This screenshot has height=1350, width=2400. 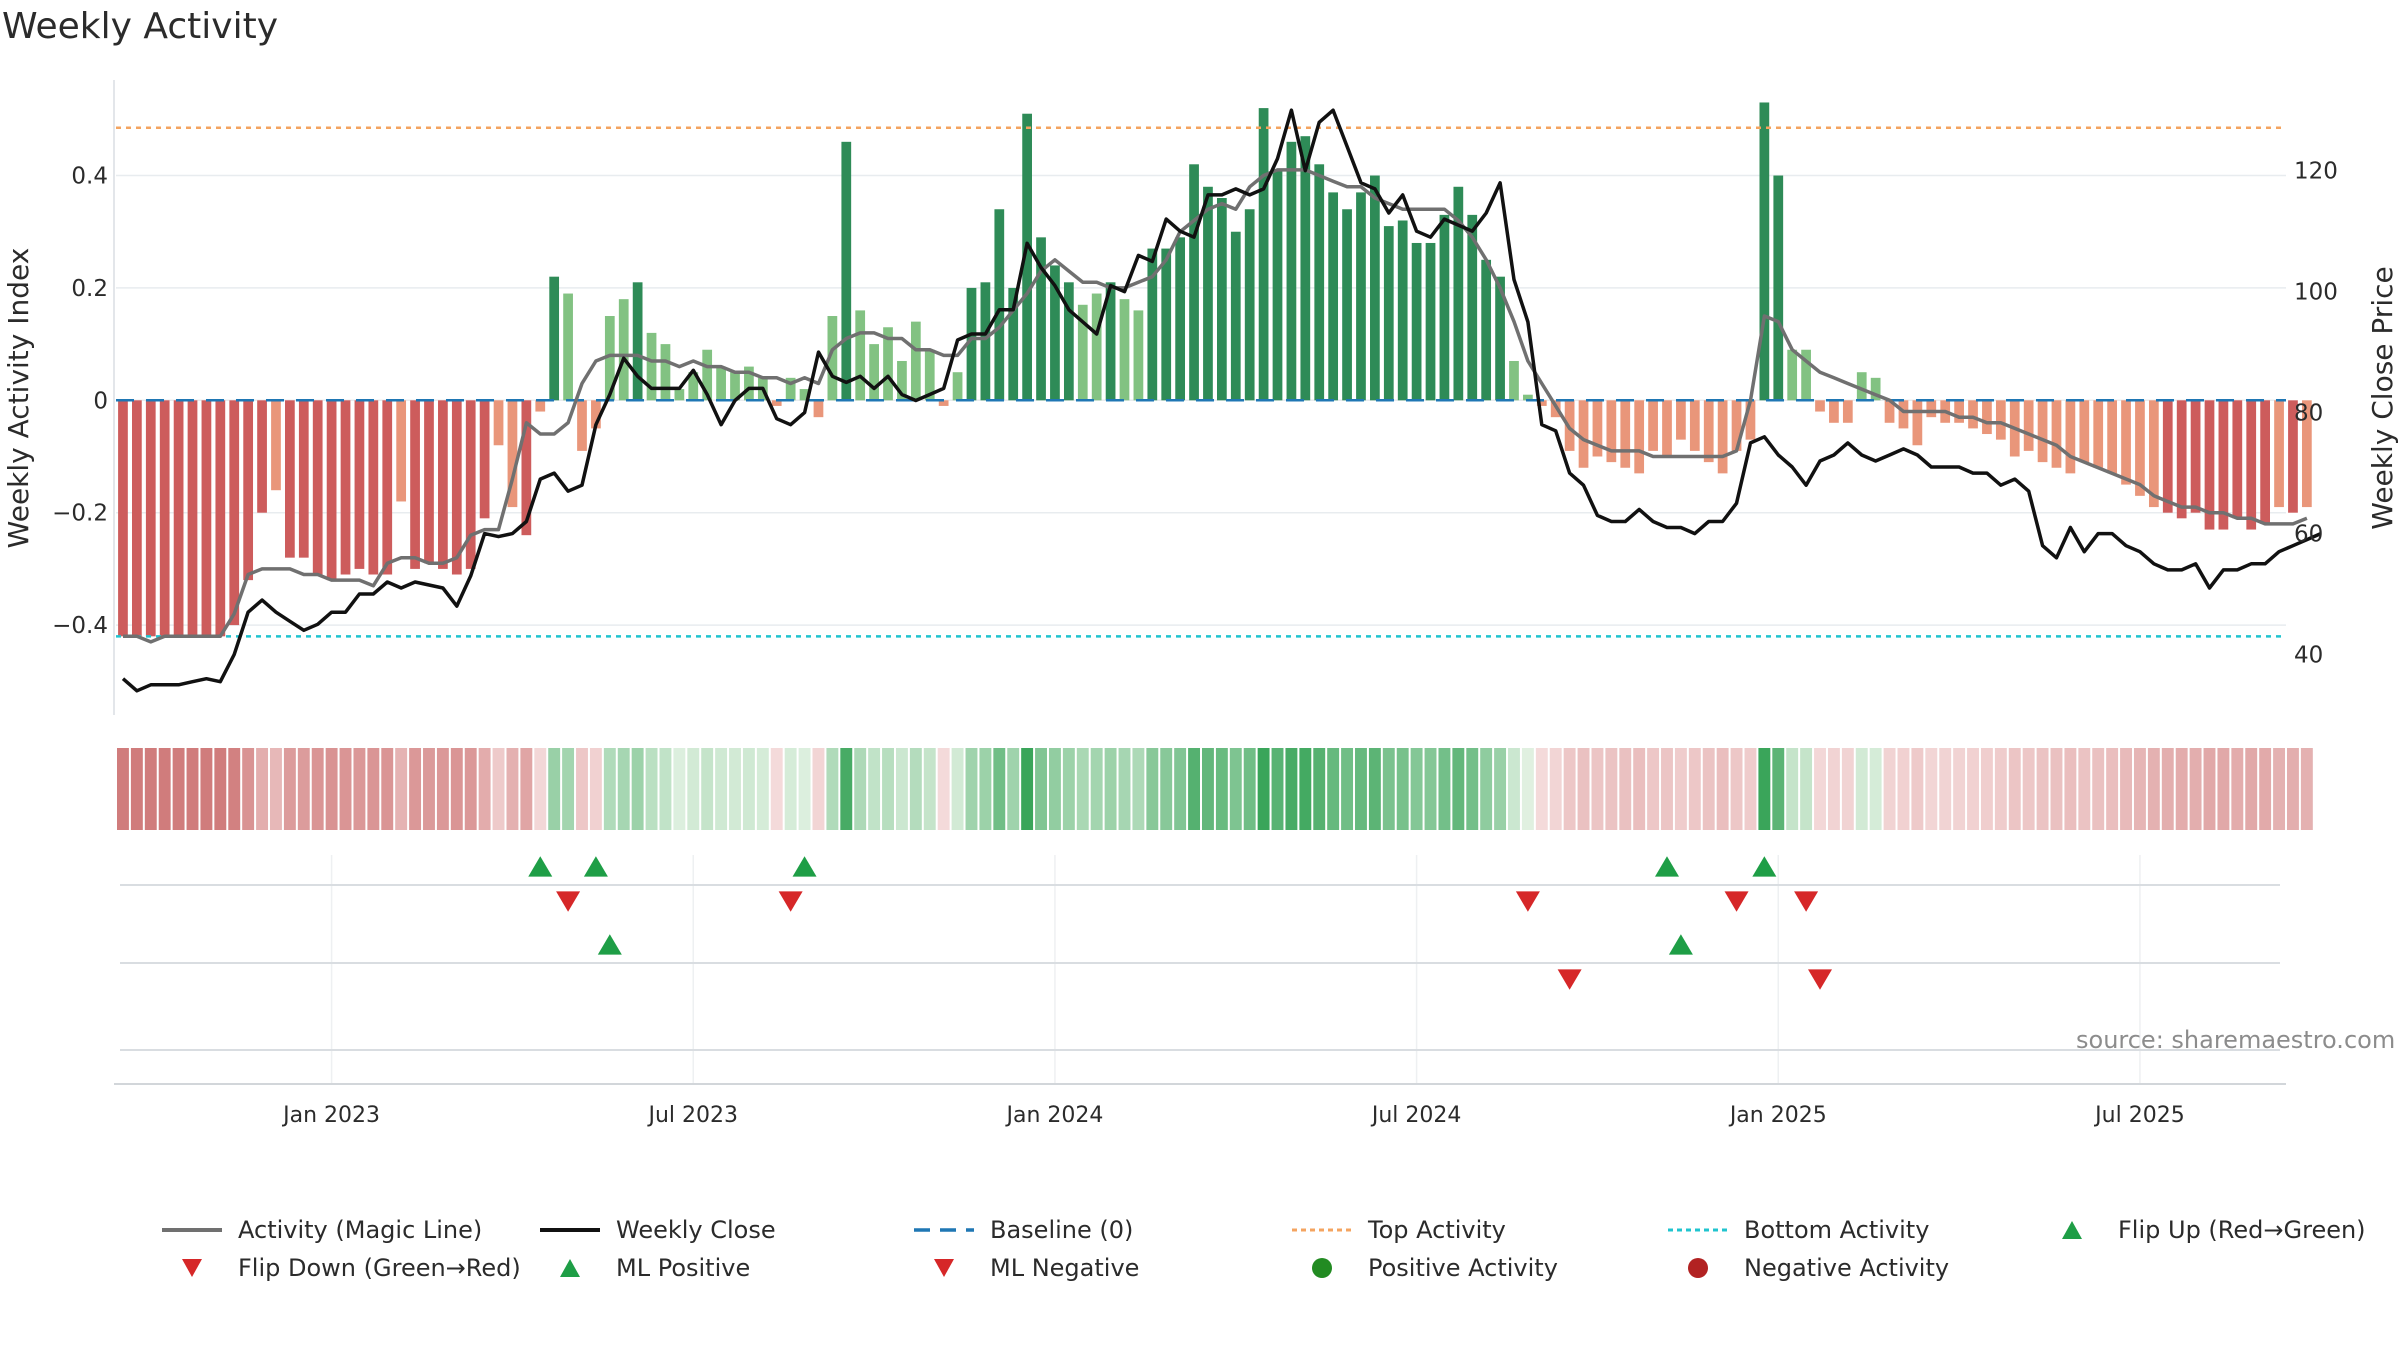 I want to click on y-tick-label: 0.2, so click(x=89, y=289).